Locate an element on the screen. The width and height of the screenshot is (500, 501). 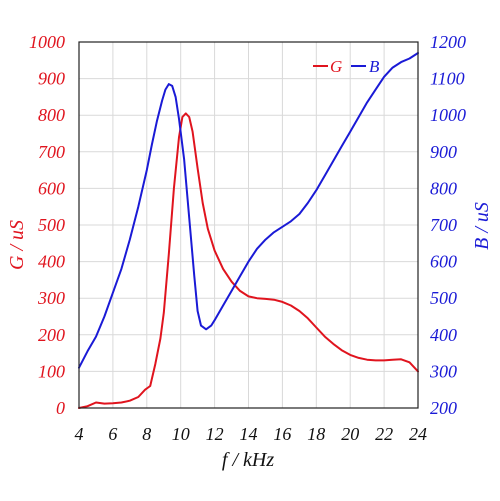
y-right-tick-label: 600 is located at coordinates (443, 262).